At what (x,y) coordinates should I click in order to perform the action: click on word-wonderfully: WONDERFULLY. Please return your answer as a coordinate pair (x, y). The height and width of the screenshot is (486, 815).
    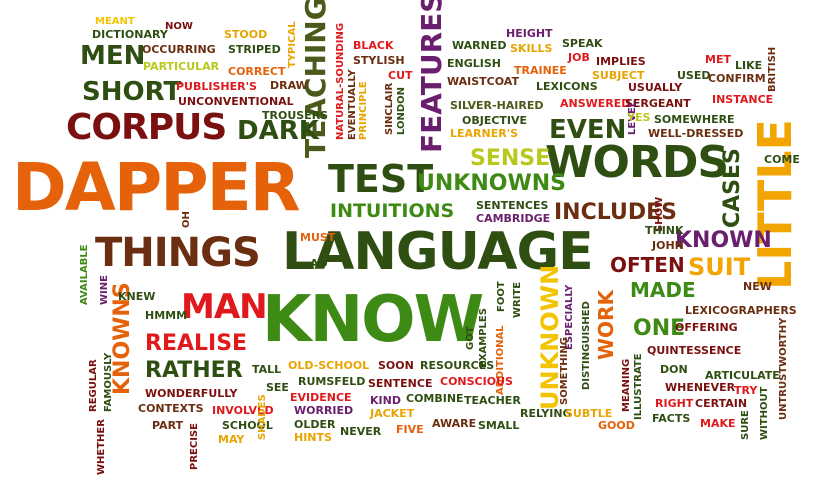
    Looking at the image, I should click on (191, 393).